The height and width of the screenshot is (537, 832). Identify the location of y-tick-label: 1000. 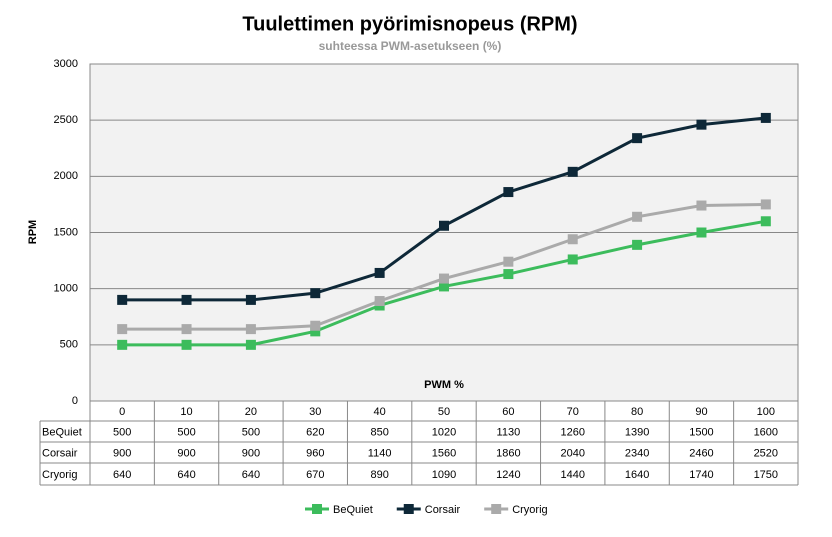
(66, 289).